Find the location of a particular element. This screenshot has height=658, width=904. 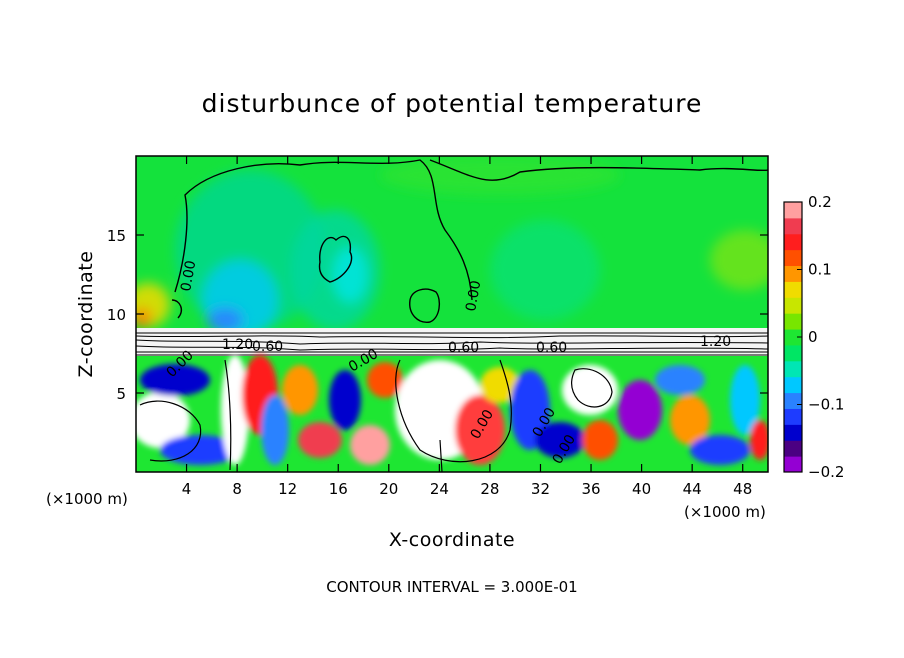

x-axis-label: X-coordinate is located at coordinates (452, 540).